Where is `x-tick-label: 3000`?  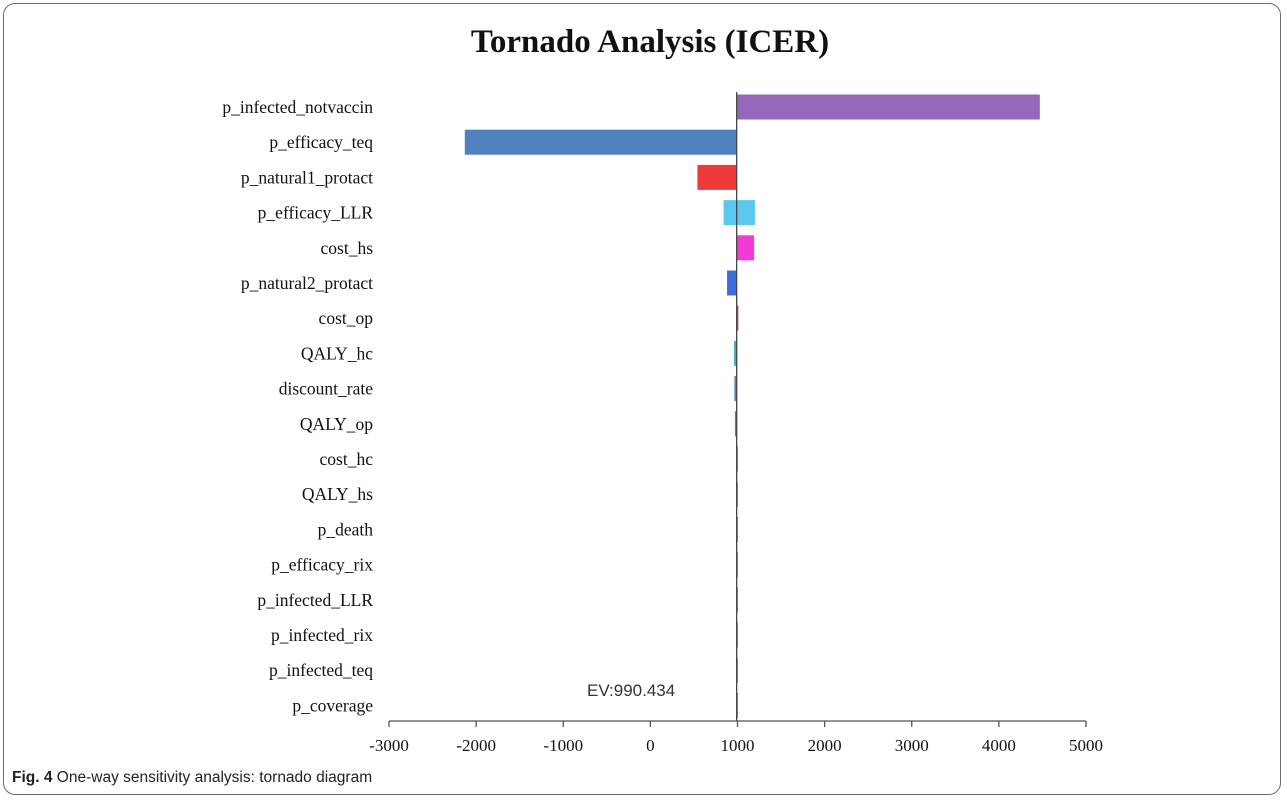
x-tick-label: 3000 is located at coordinates (912, 745).